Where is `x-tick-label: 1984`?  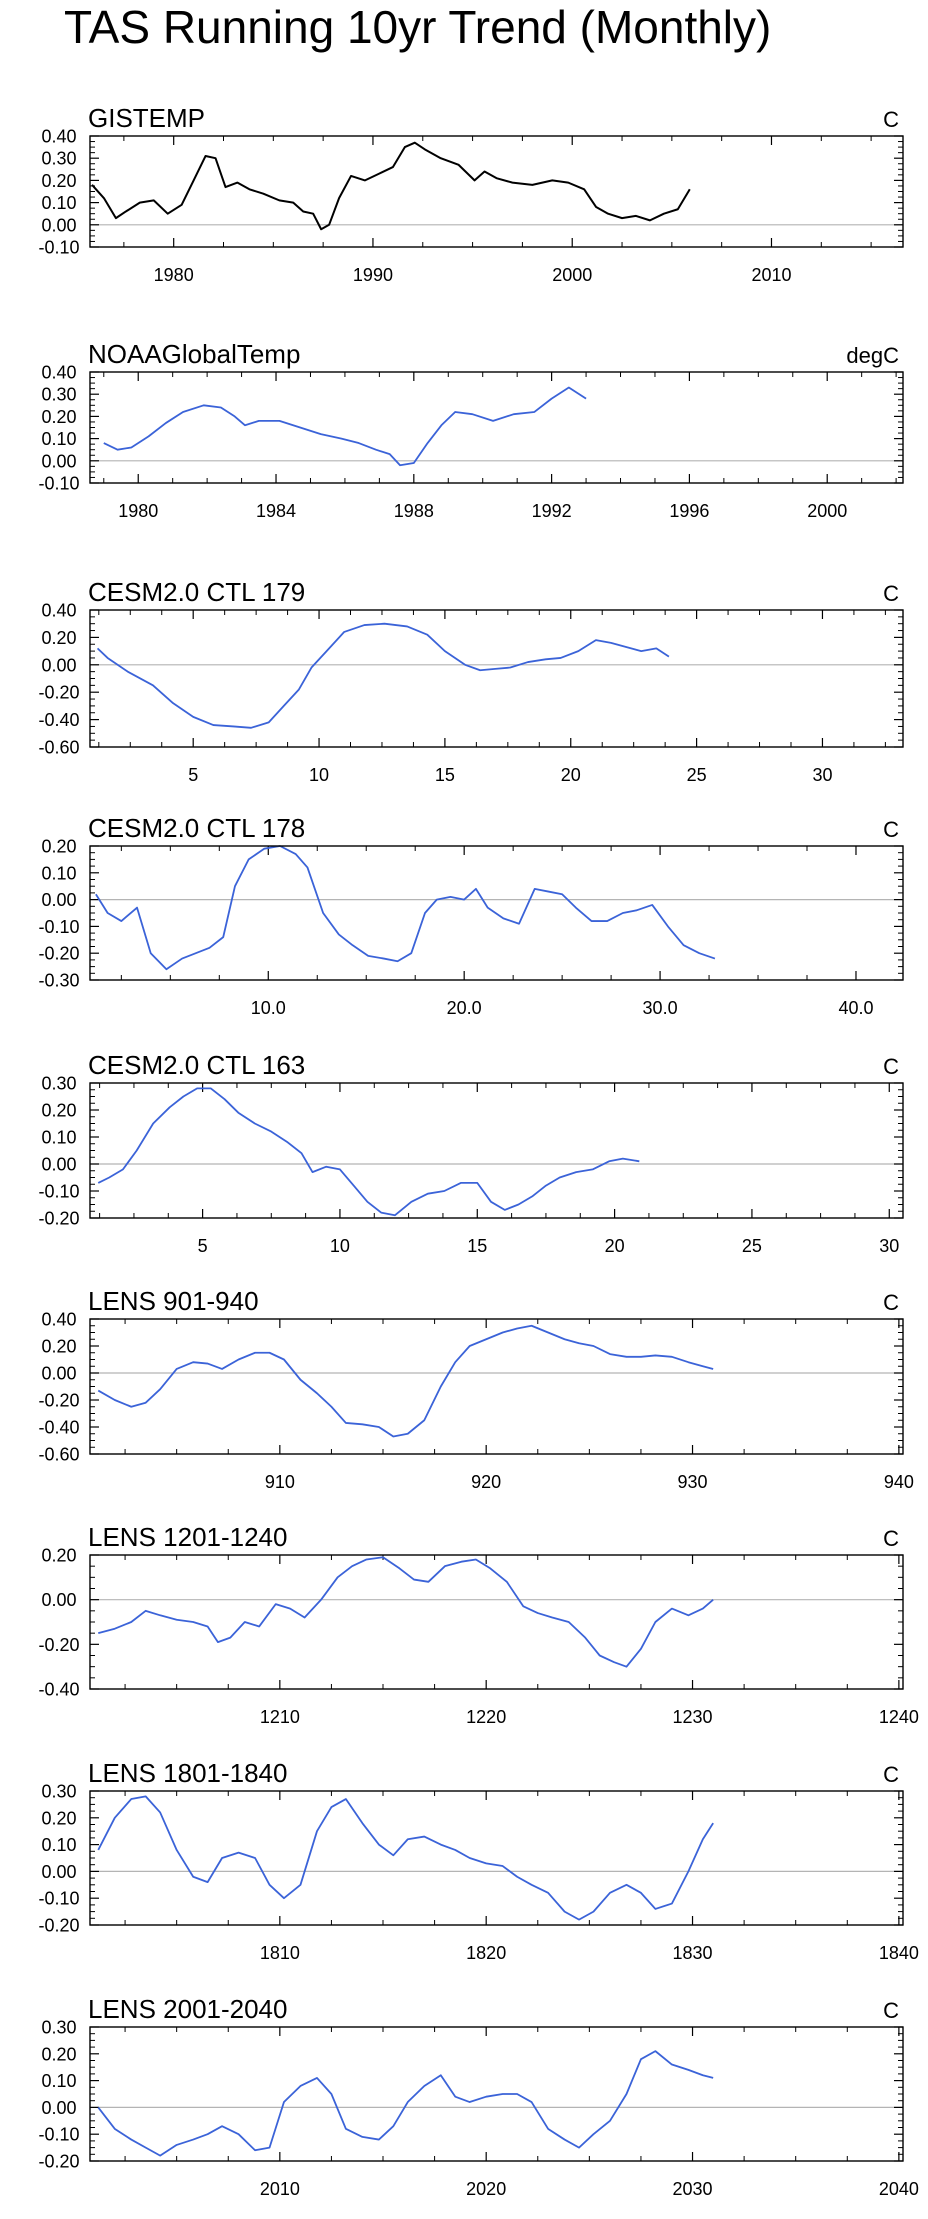 x-tick-label: 1984 is located at coordinates (276, 511).